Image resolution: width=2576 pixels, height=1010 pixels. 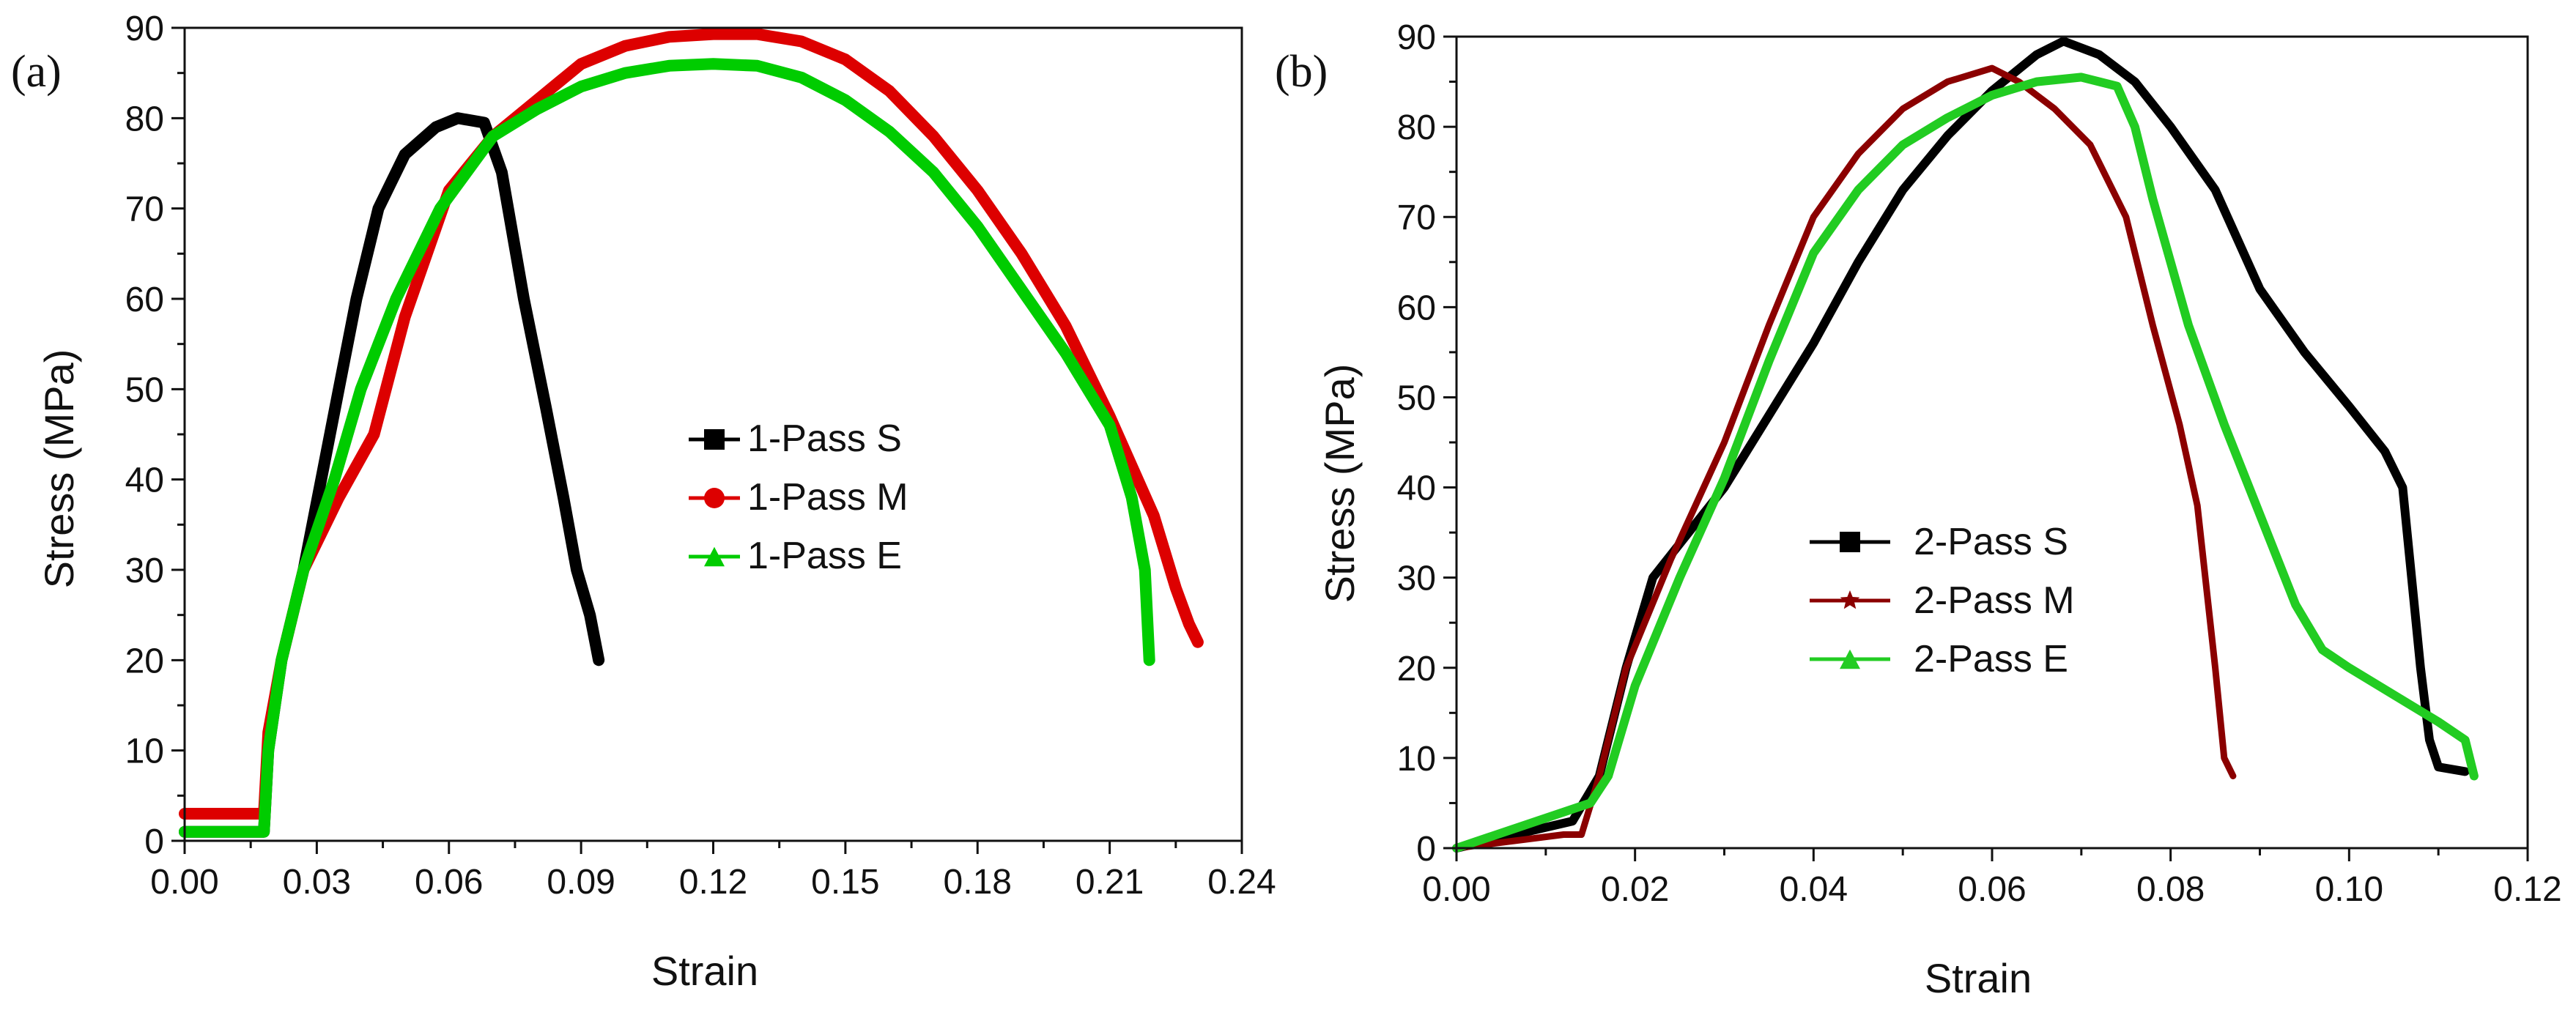 I want to click on panel-a-y-tick-label: 90, so click(x=144, y=29).